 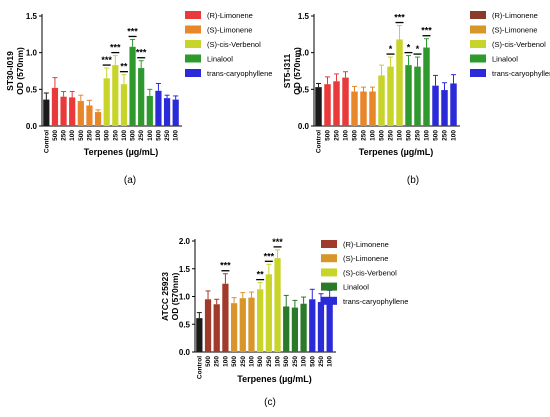 I want to click on significance-label: *, so click(x=409, y=48).